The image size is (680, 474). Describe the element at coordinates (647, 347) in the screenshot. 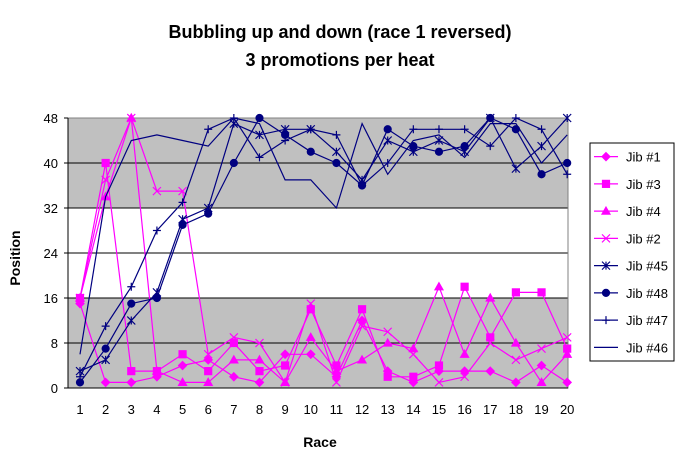

I see `legend-label: Jib #46` at that location.